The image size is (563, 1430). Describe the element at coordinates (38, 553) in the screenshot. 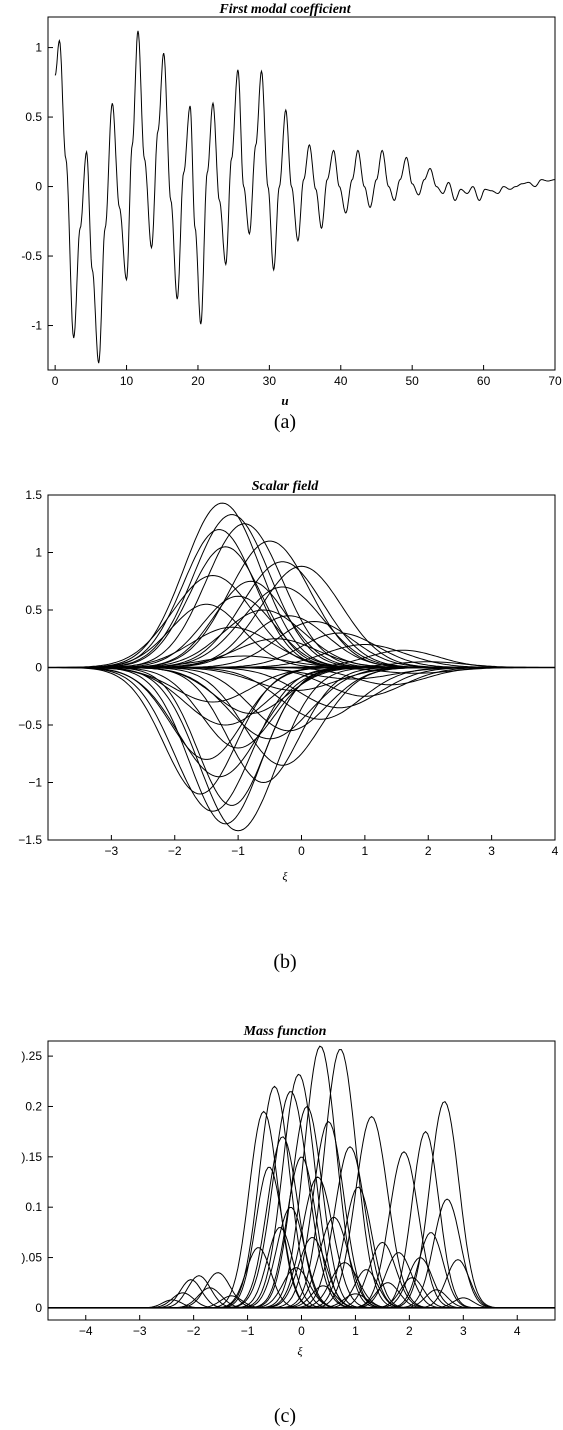

I see `chart-b-y-tick-label: 1` at that location.